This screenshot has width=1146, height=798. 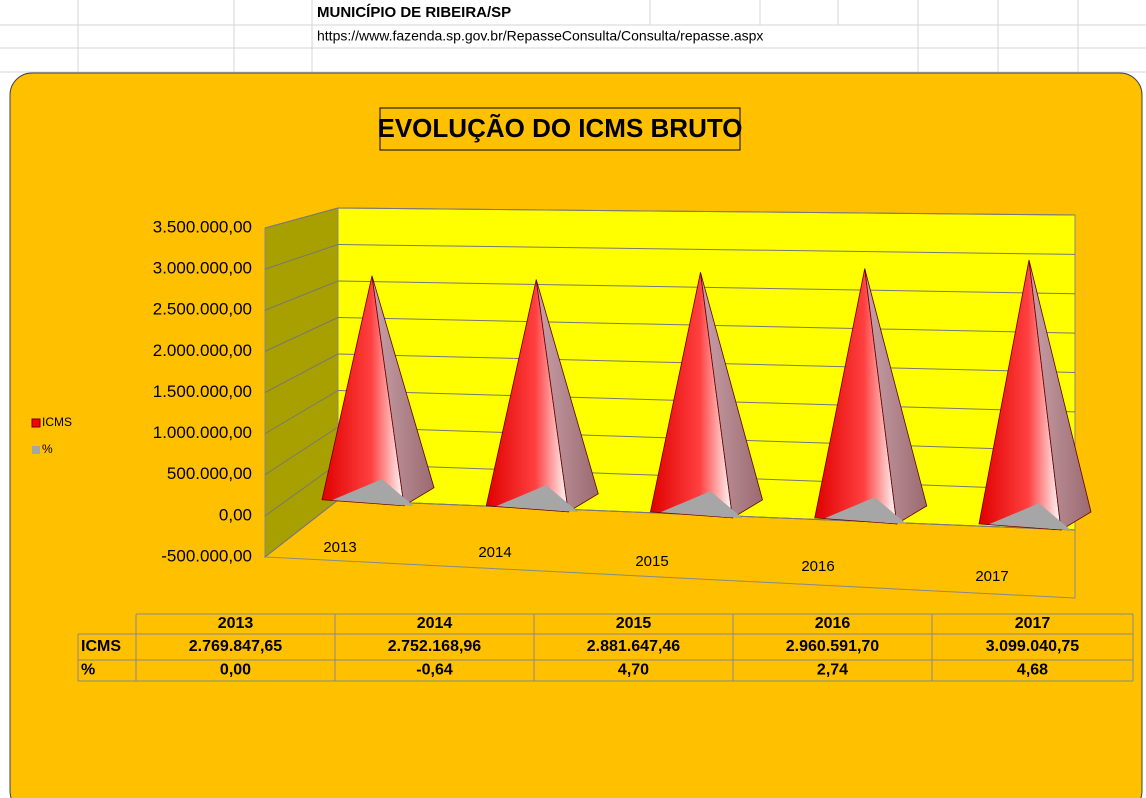 I want to click on table-series-name: ICMS, so click(x=101, y=646).